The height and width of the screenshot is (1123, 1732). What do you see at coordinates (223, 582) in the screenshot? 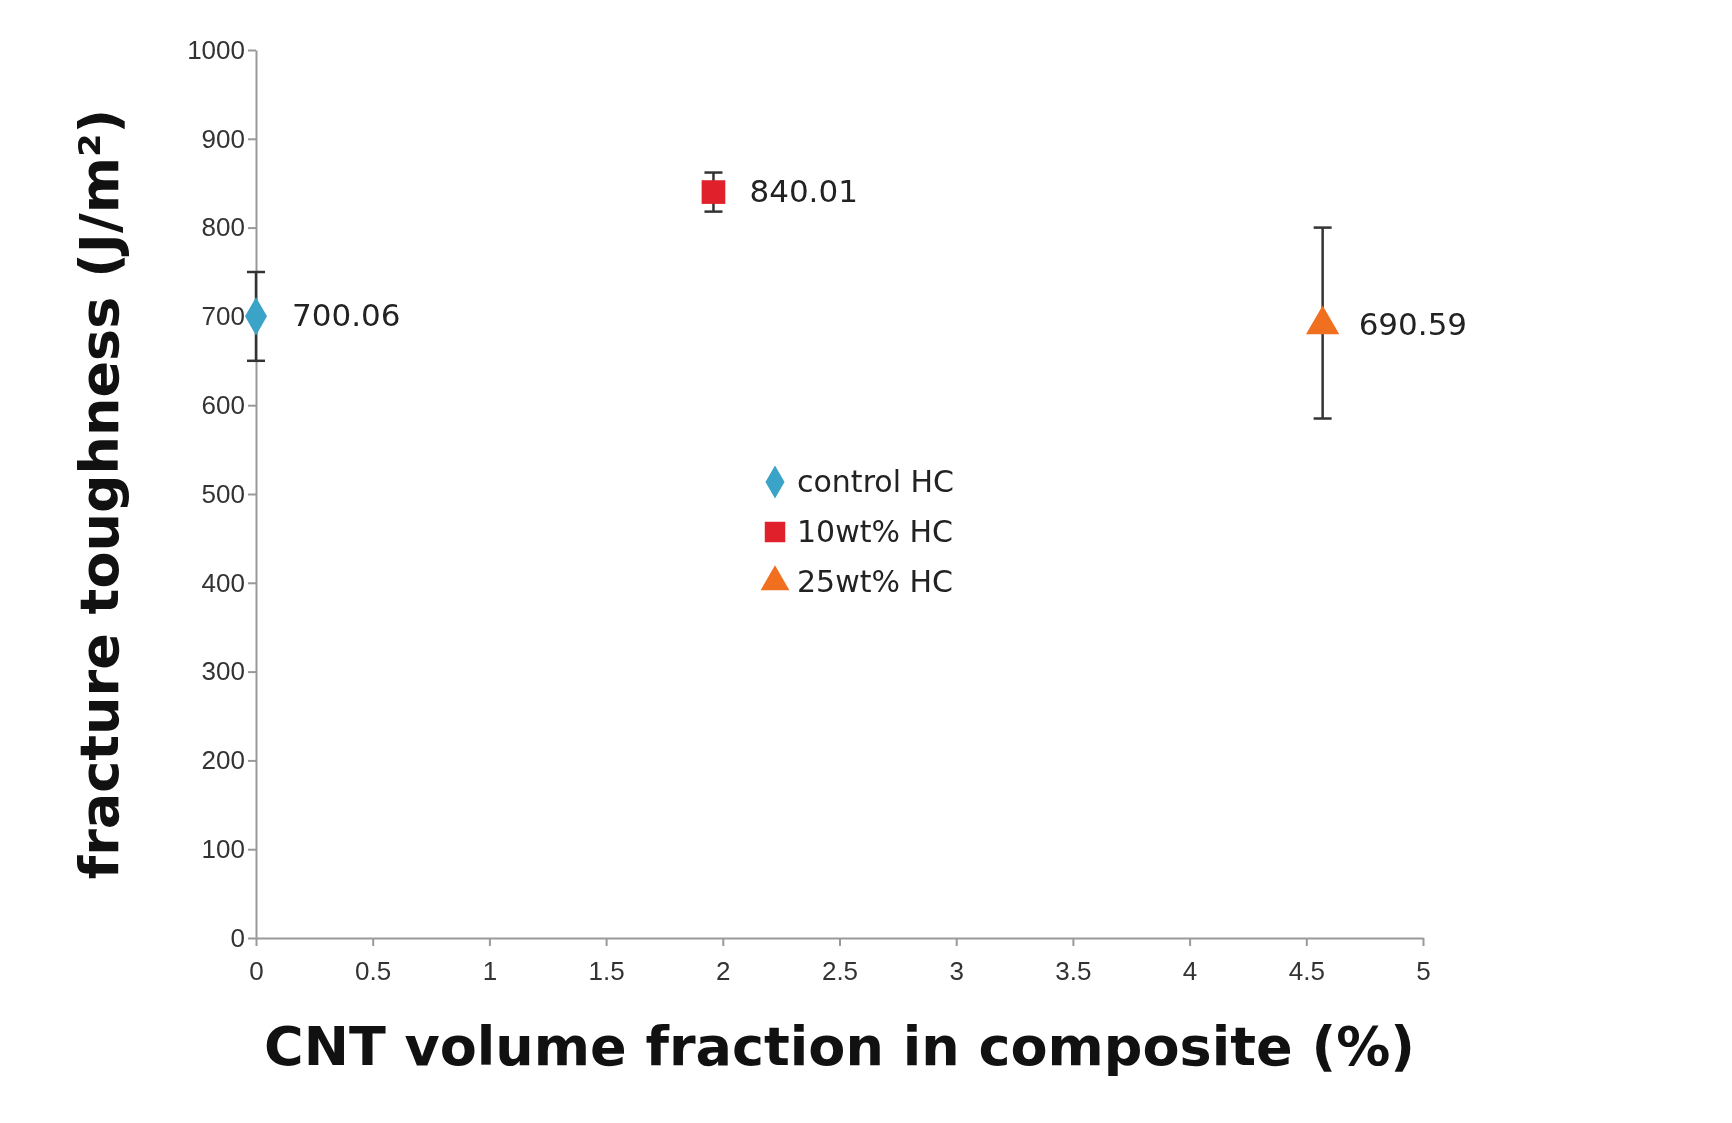
I see `y-tick-label: 400` at bounding box center [223, 582].